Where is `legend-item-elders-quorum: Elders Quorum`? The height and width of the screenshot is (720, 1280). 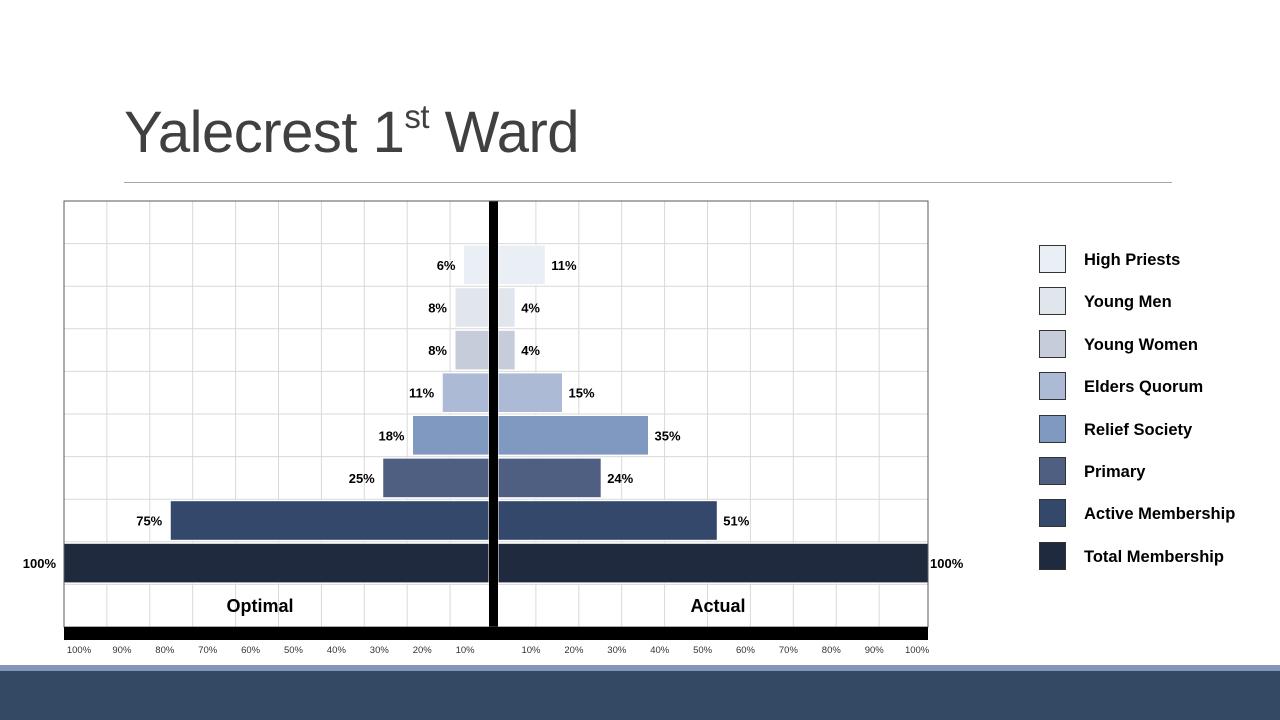 legend-item-elders-quorum: Elders Quorum is located at coordinates (1154, 387).